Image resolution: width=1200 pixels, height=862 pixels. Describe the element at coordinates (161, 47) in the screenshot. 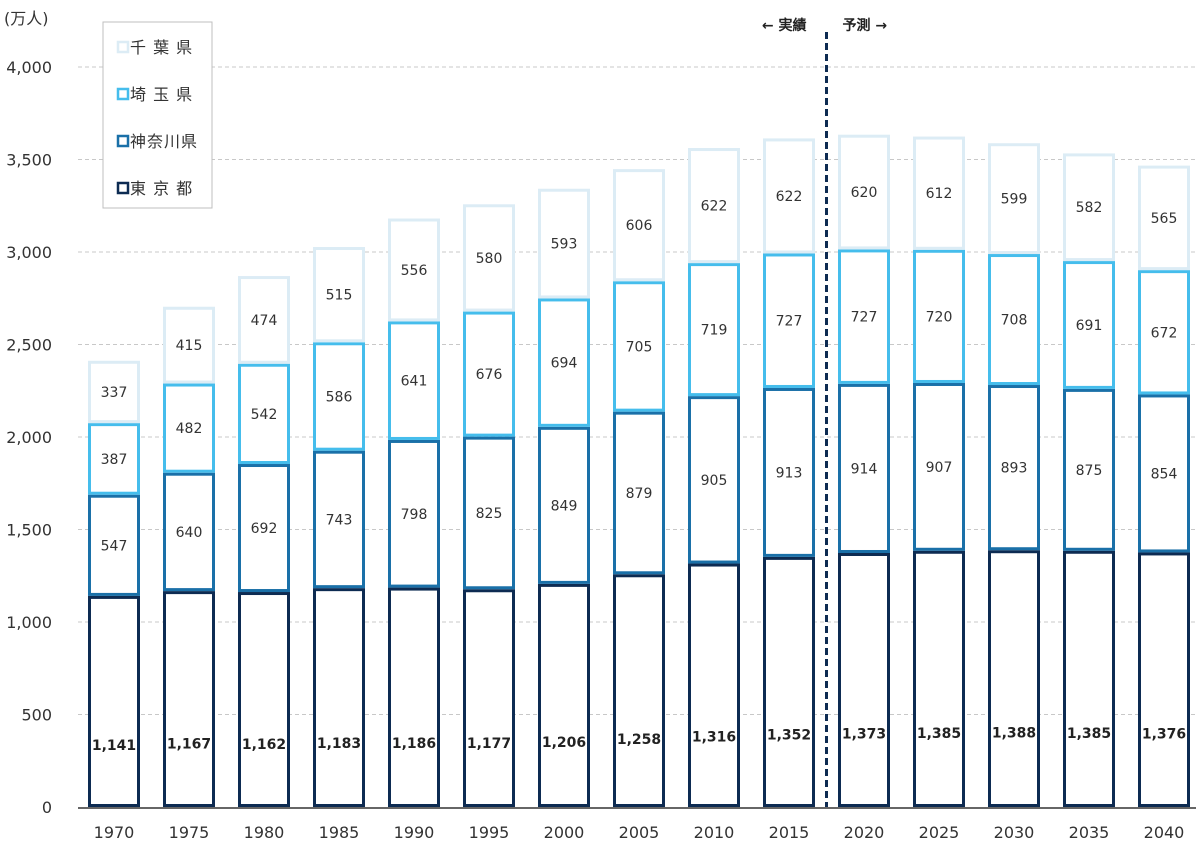

I see `legend-label: 千 葉 県` at that location.